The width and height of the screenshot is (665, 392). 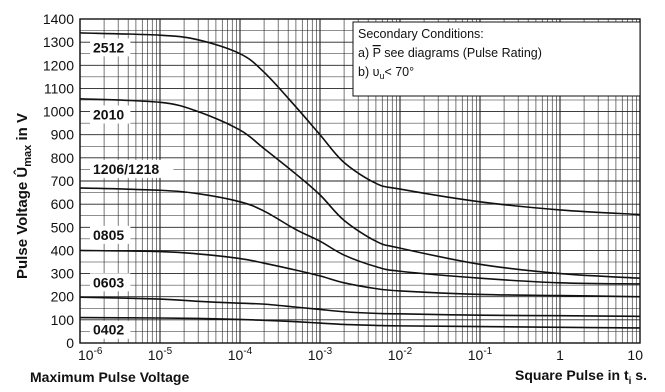 I want to click on x-tick-label: 10⁻⁵, so click(x=160, y=354).